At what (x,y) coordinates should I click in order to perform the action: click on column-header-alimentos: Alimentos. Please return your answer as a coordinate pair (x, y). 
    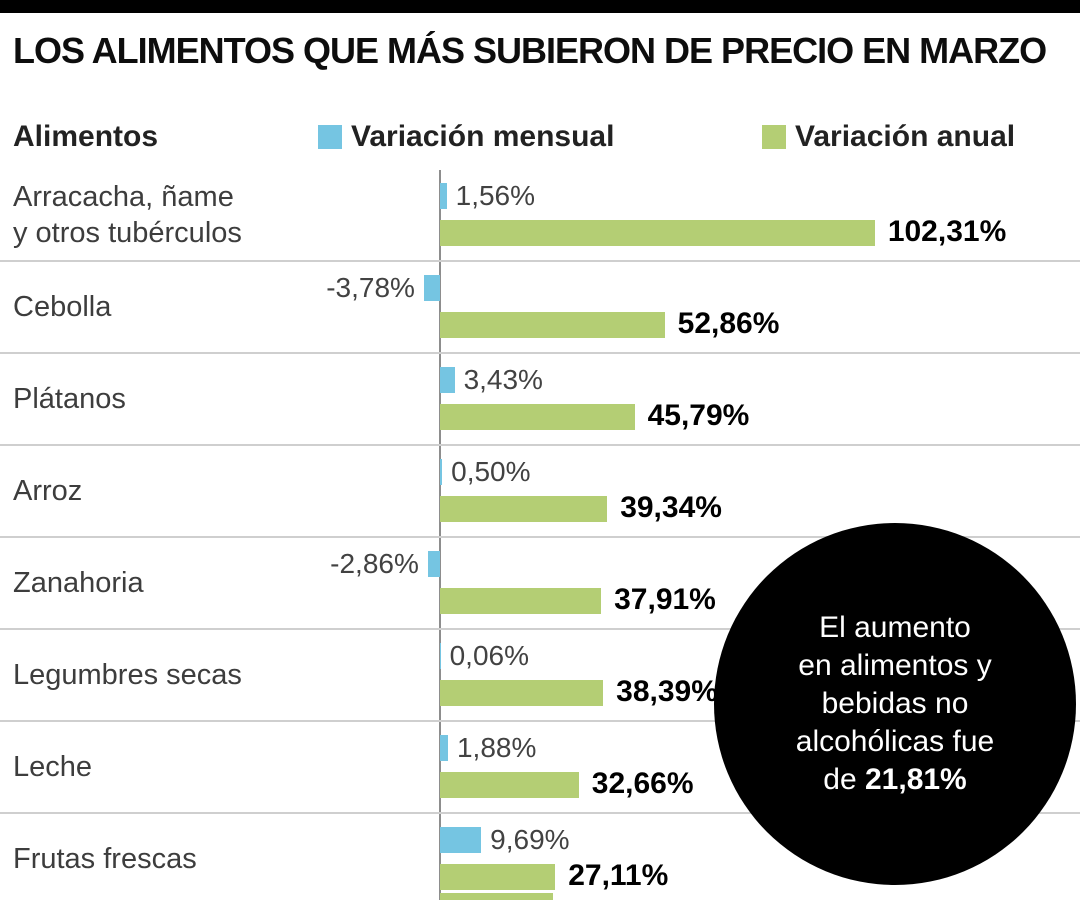
    Looking at the image, I should click on (86, 136).